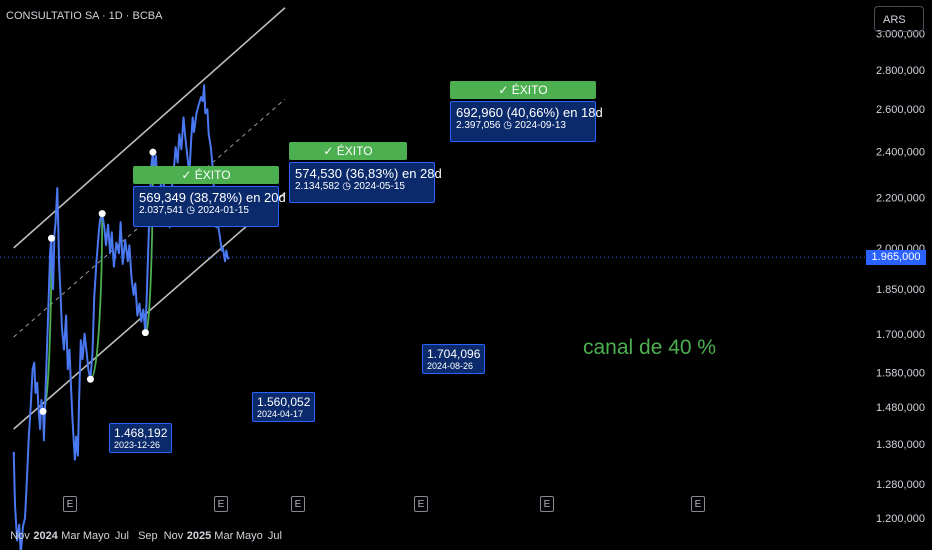 The height and width of the screenshot is (550, 932). What do you see at coordinates (206, 175) in the screenshot?
I see `success-badge-1: ✓ ÉXITO` at bounding box center [206, 175].